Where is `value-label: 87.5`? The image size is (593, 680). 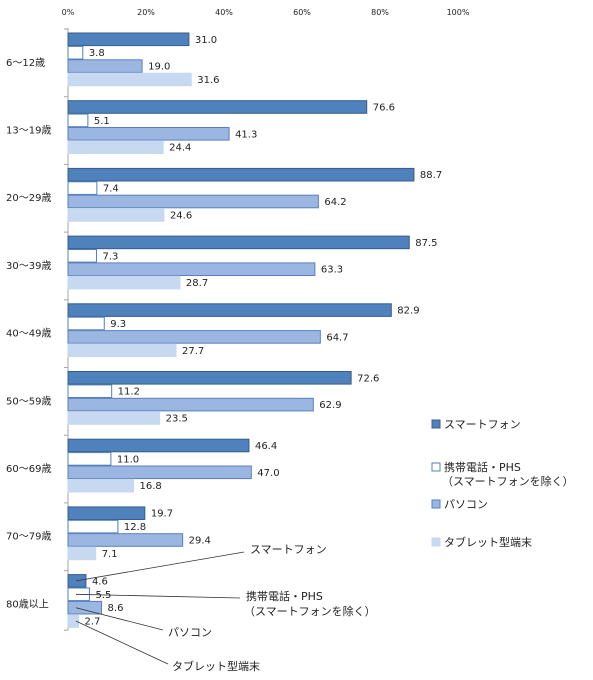
value-label: 87.5 is located at coordinates (426, 243).